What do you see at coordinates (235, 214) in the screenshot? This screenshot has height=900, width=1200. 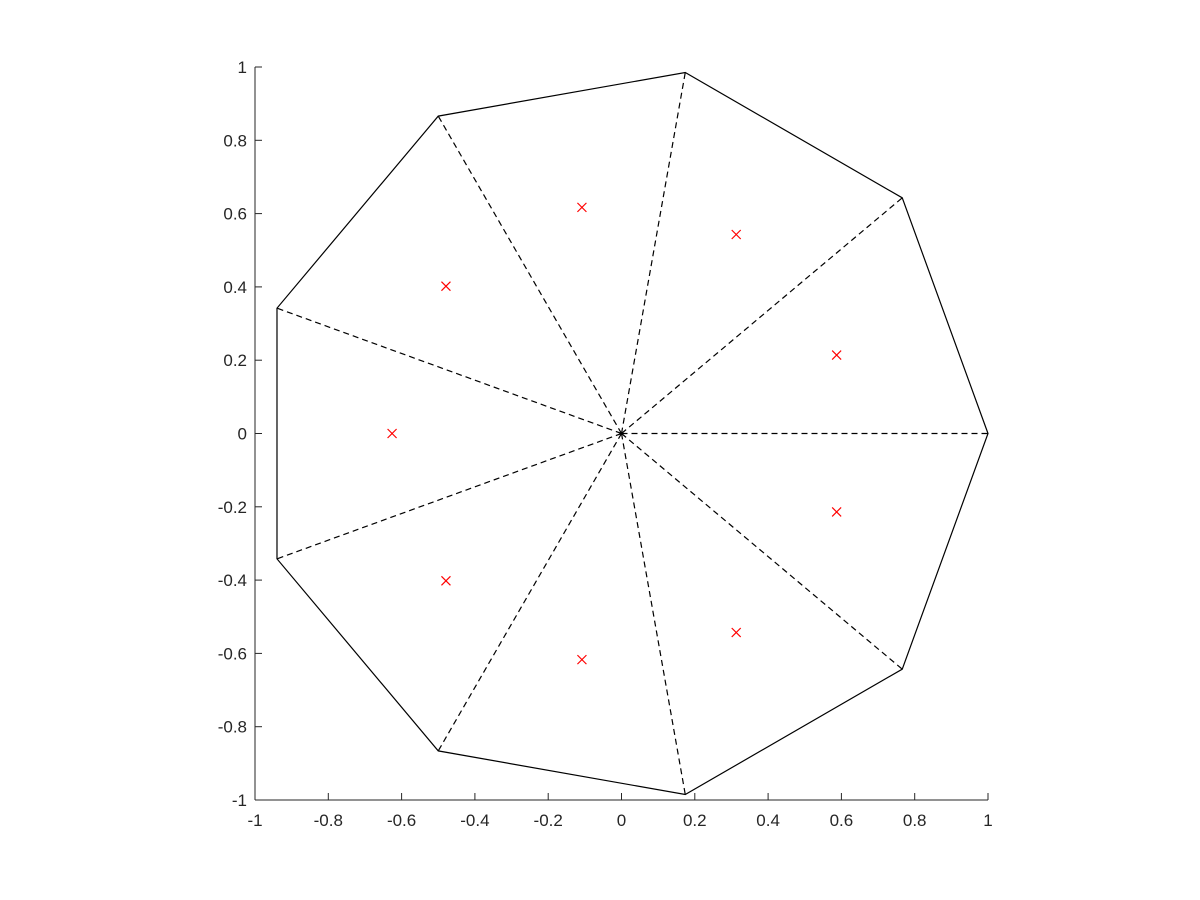 I see `y-tick-label: 0.6` at bounding box center [235, 214].